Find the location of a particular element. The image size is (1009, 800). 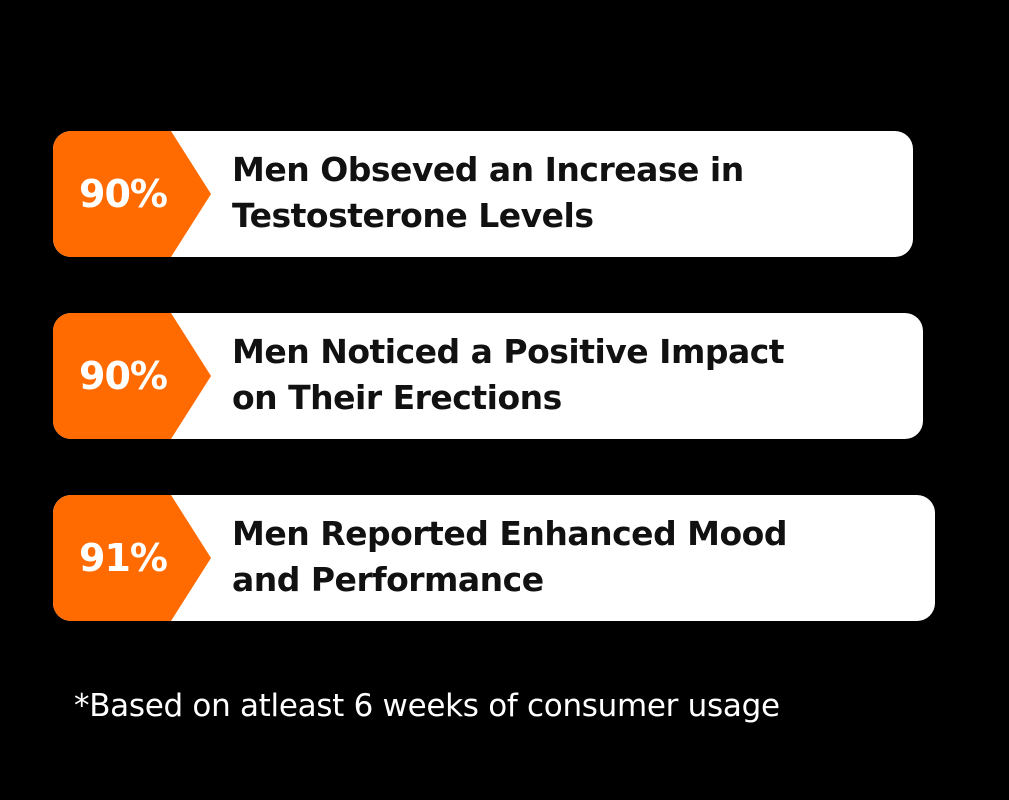

stat-description-line-1: Men Obseved an Increase in is located at coordinates (488, 169).